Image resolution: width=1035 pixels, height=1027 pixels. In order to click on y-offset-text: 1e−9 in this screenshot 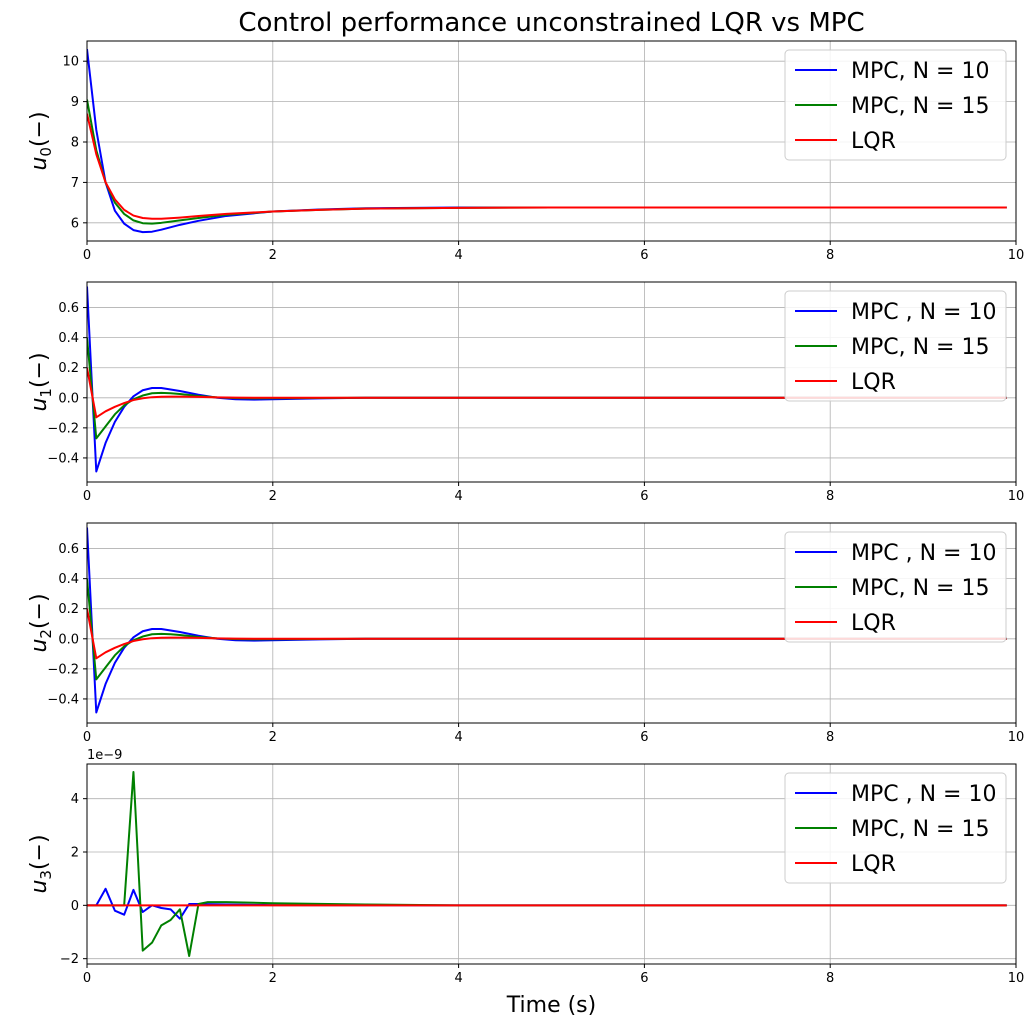, I will do `click(104, 755)`.